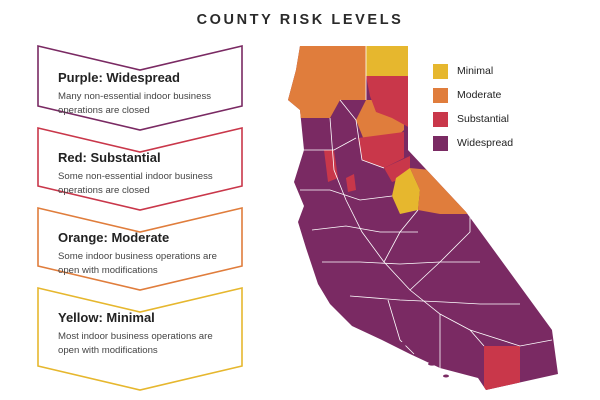 This screenshot has width=600, height=400. I want to click on legend-item-moderate: Moderate, so click(498, 95).